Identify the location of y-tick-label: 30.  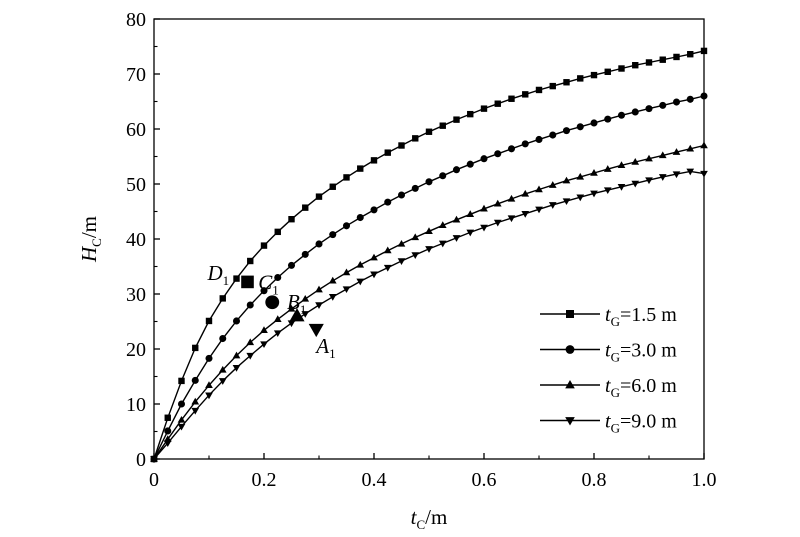
(136, 295).